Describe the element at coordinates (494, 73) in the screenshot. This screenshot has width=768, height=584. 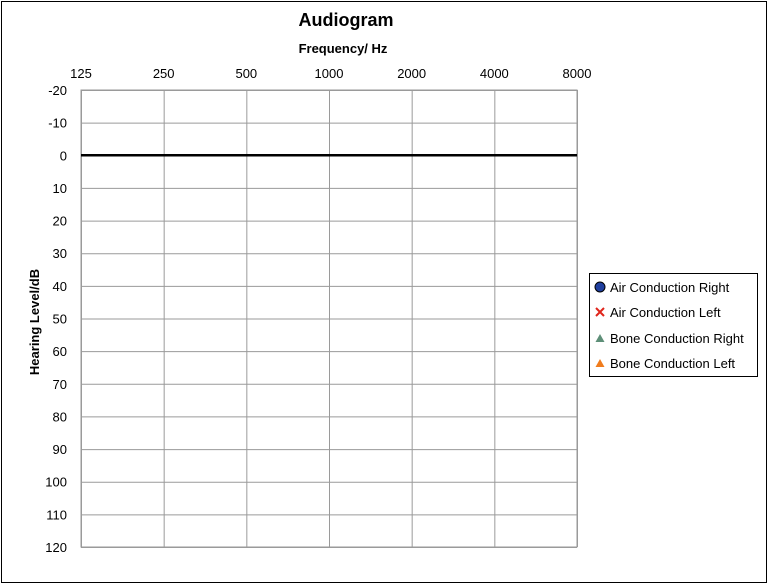
I see `x-tick-label: 4000` at that location.